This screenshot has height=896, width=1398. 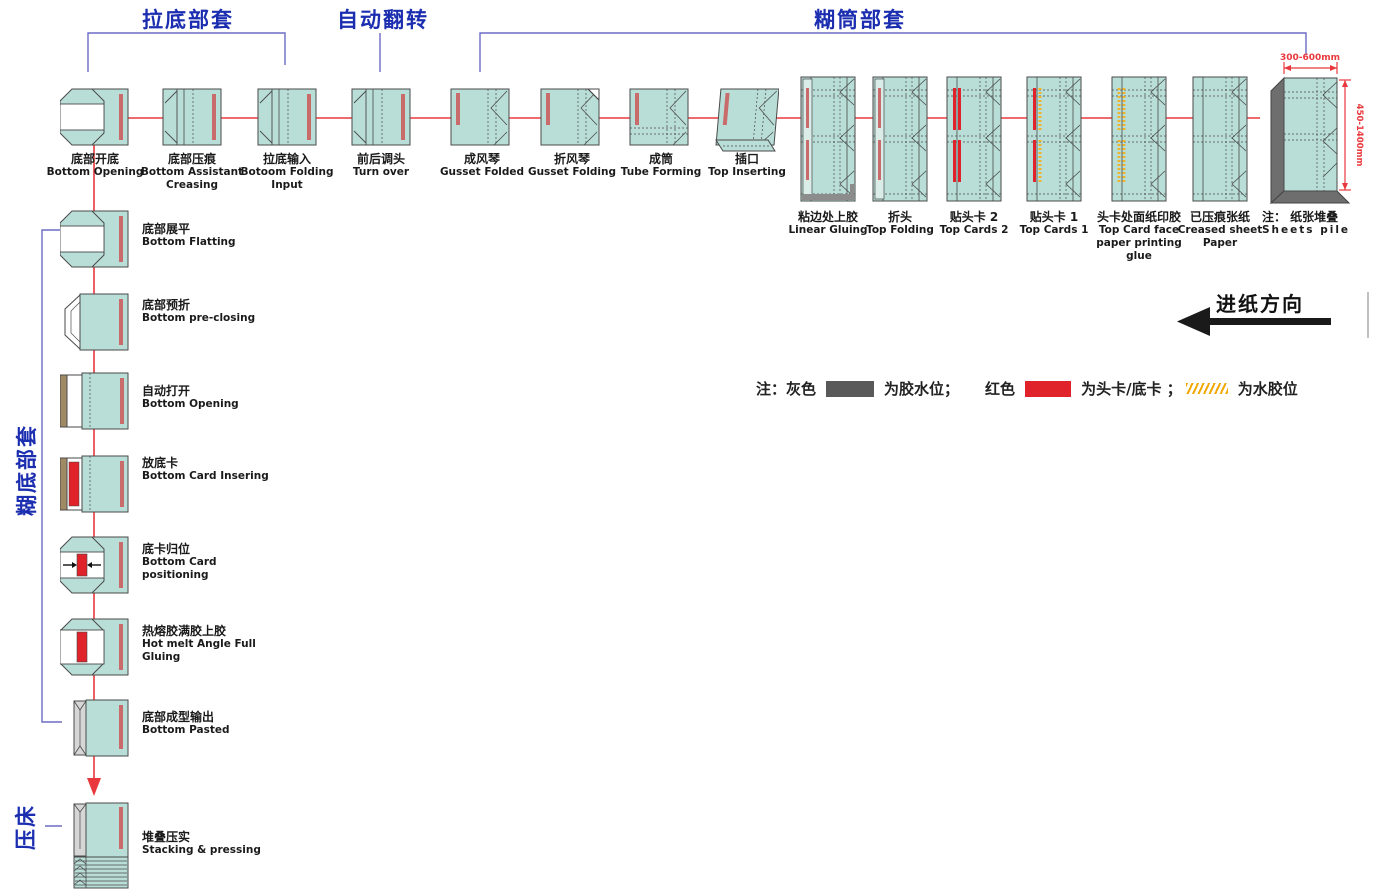 I want to click on station-label-top-inserting: 插口 Top Inserting, so click(x=747, y=165).